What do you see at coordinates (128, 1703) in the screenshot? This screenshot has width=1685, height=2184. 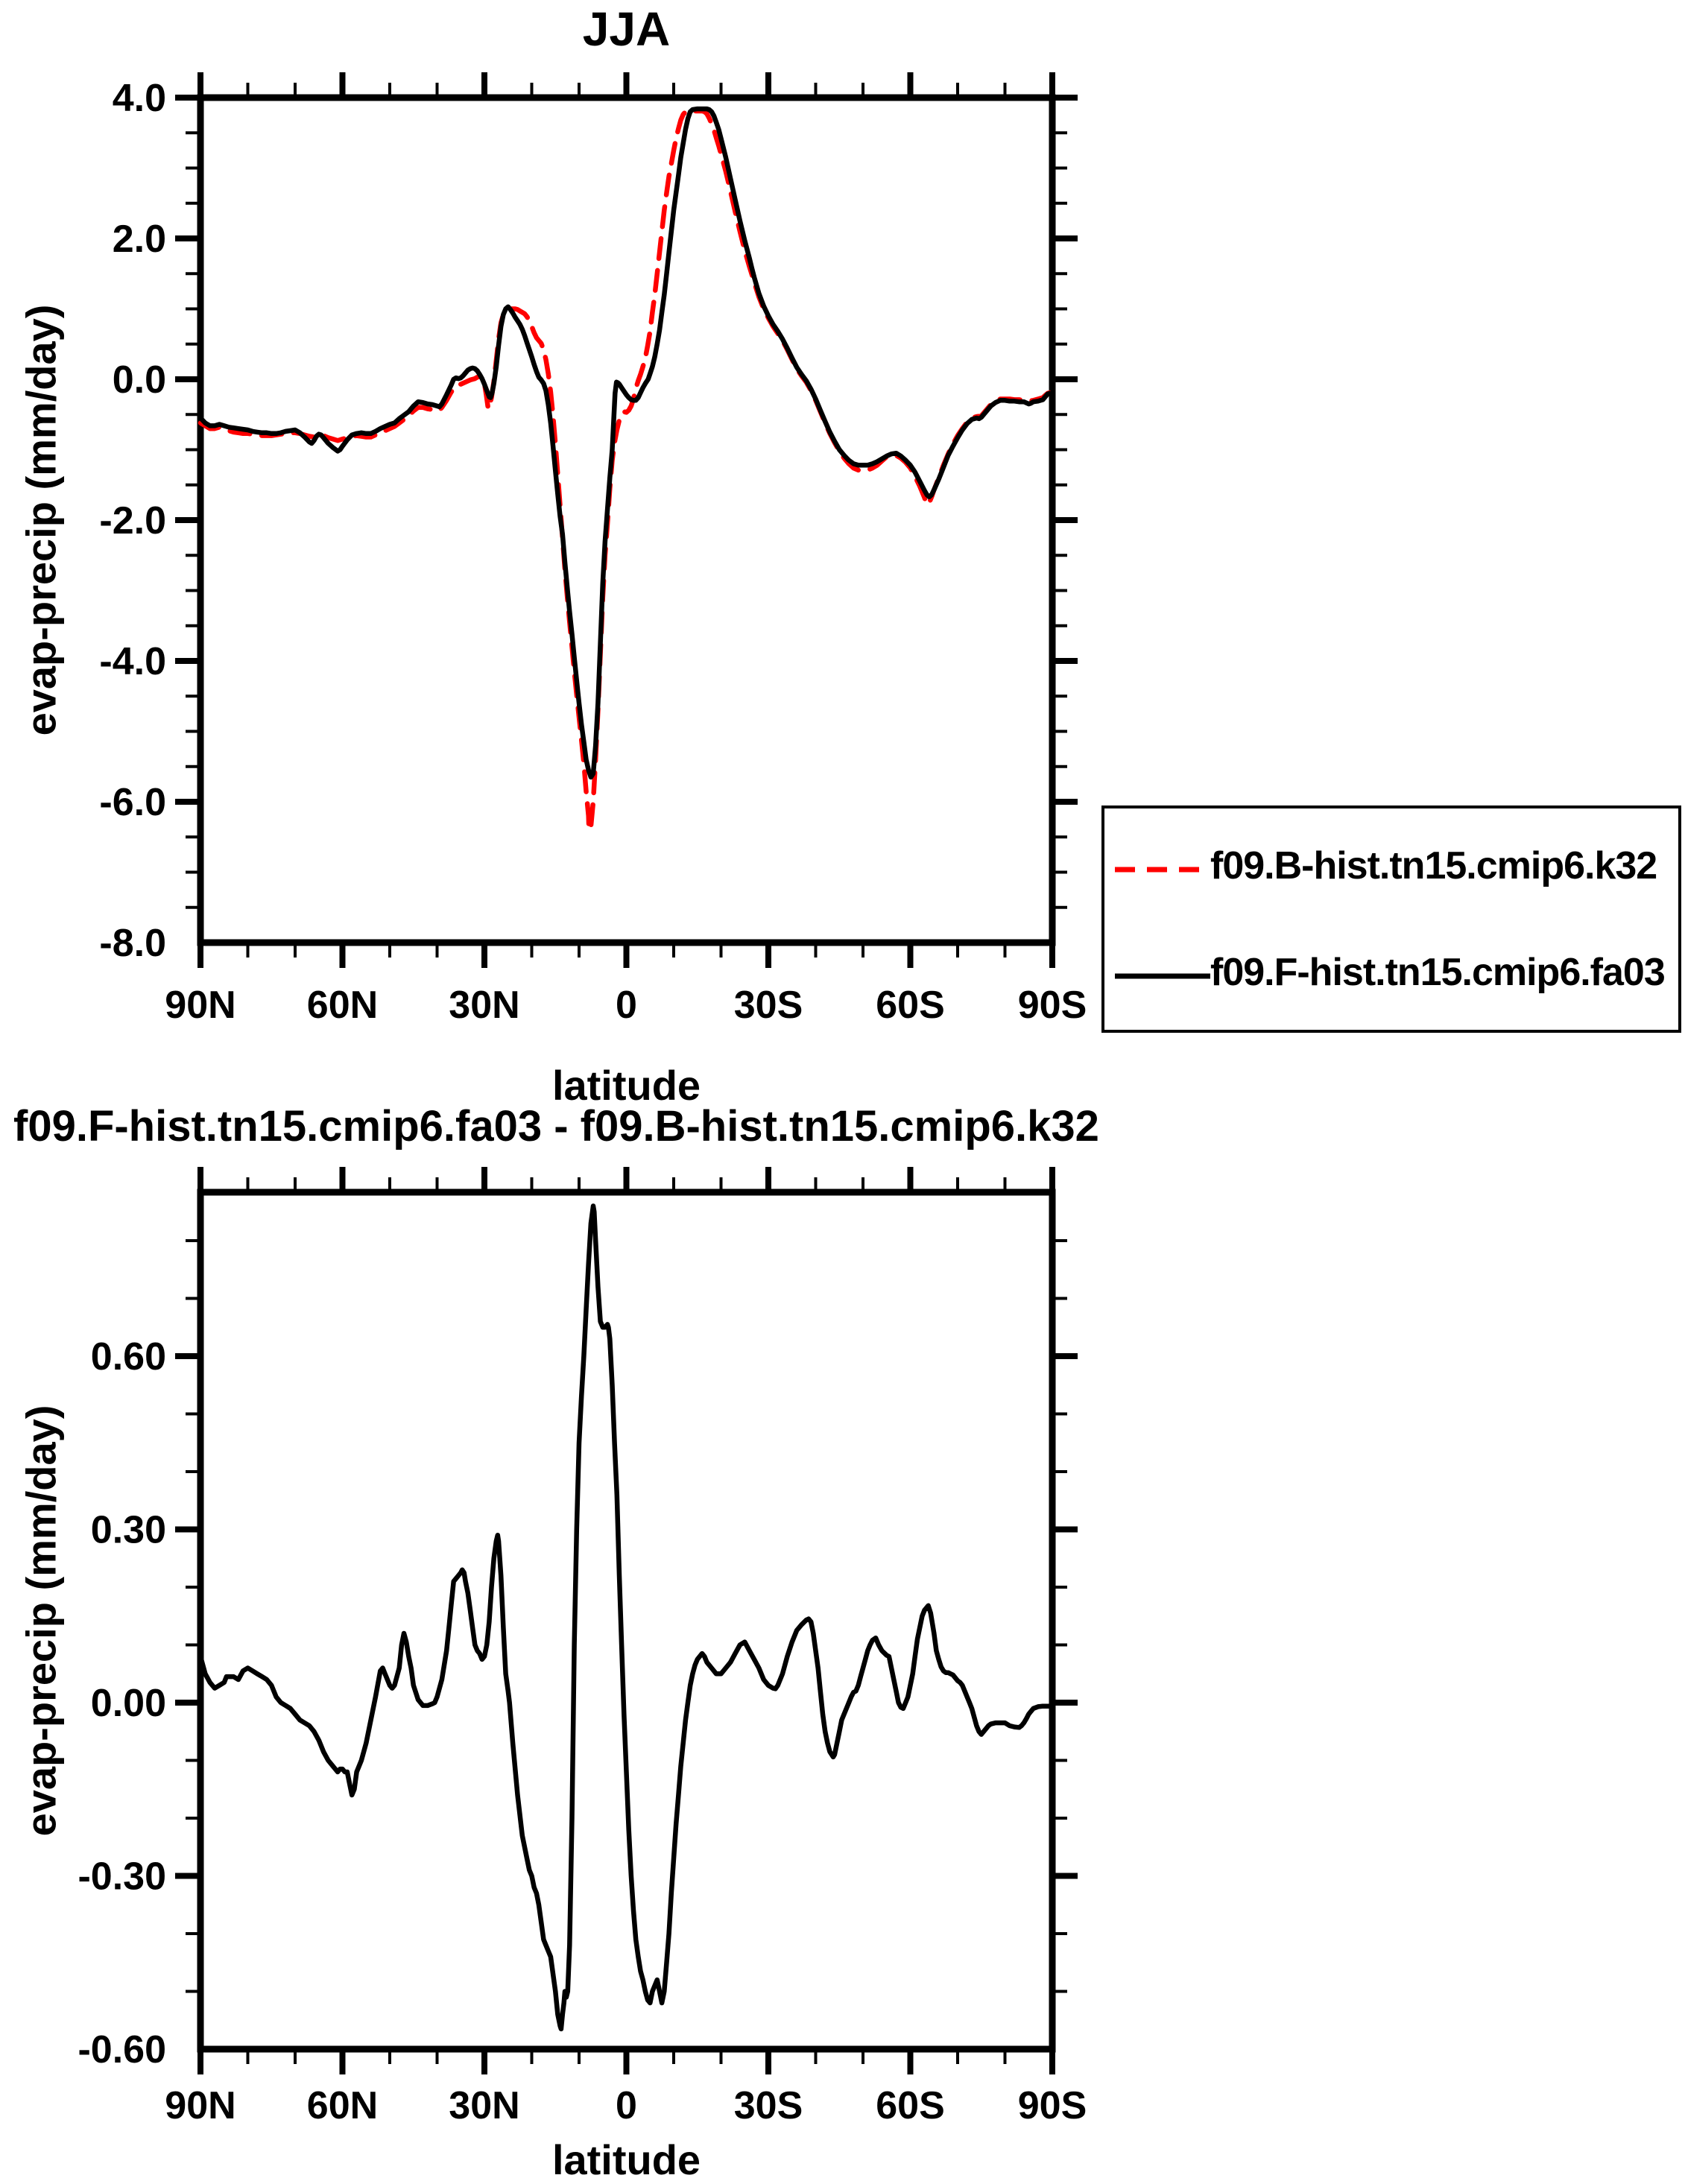 I see `y-tick-label: 0.00` at bounding box center [128, 1703].